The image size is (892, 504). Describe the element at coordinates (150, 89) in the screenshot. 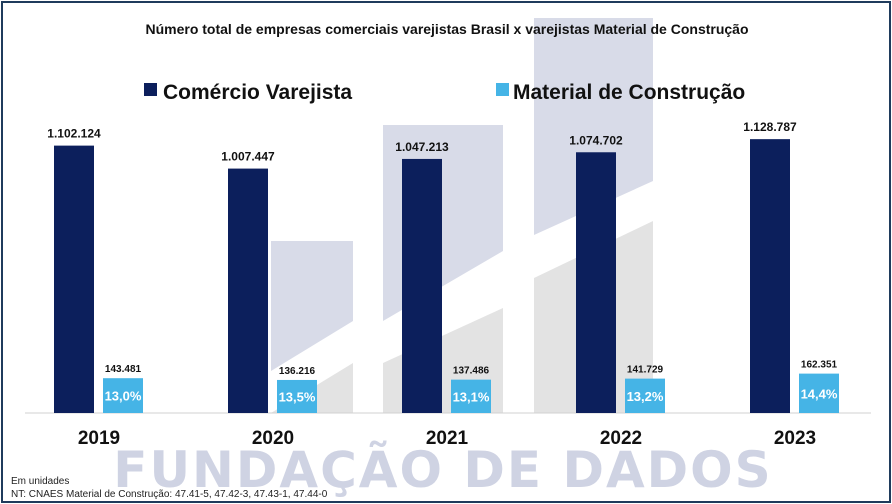

I see `legend-swatch-comercio` at that location.